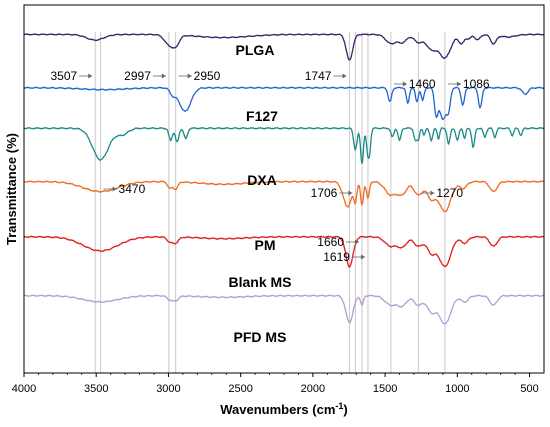 This screenshot has height=427, width=550. I want to click on peak-annotation-1460: 1460, so click(414, 84).